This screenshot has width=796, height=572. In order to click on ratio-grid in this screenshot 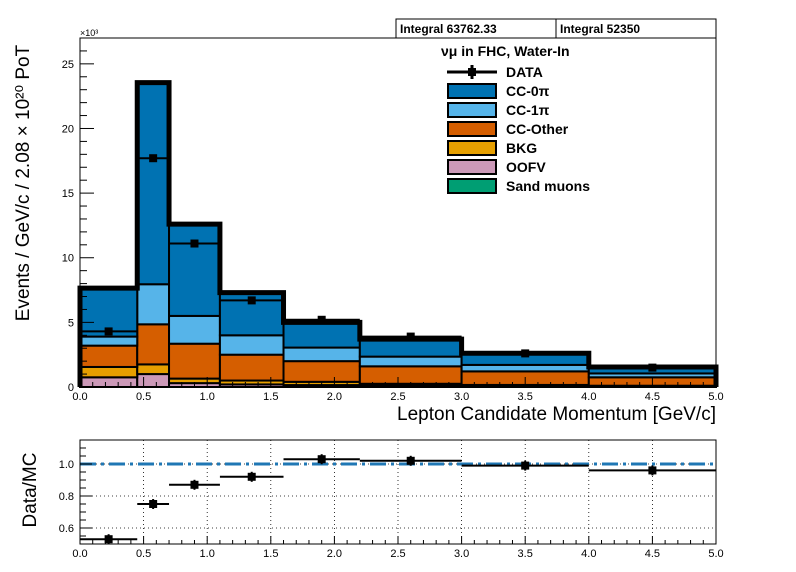, I will do `click(398, 492)`.